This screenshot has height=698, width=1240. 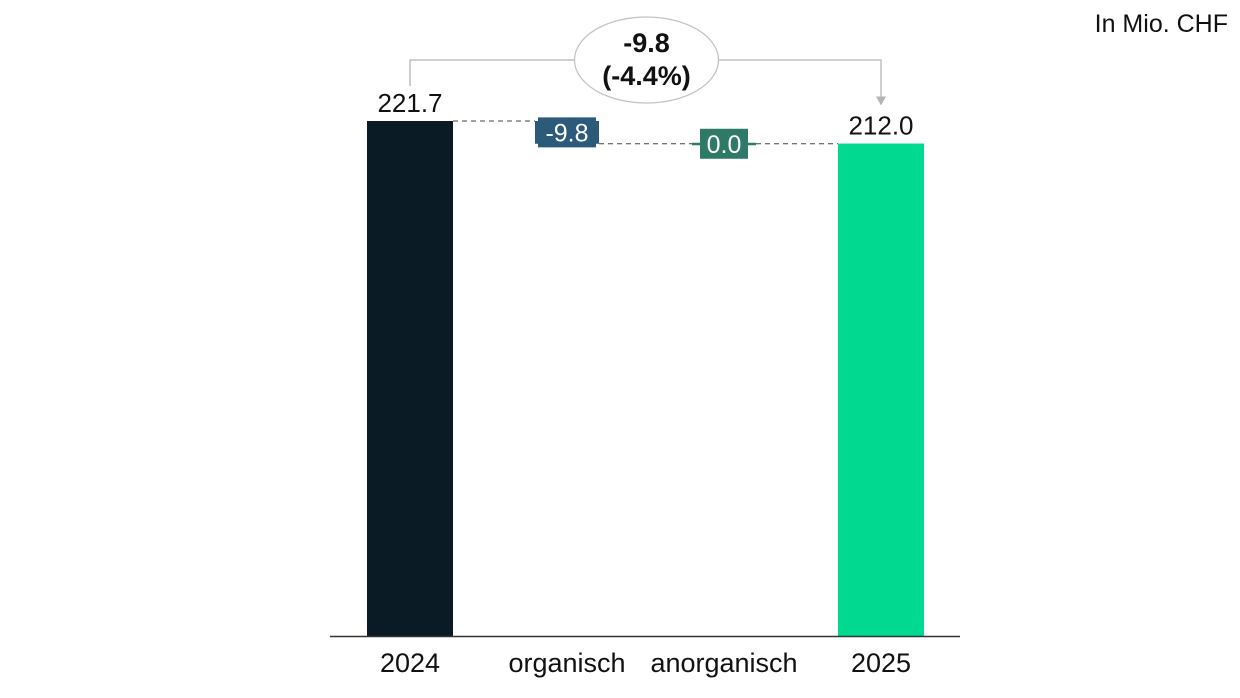 What do you see at coordinates (645, 132) in the screenshot?
I see `connector-lines` at bounding box center [645, 132].